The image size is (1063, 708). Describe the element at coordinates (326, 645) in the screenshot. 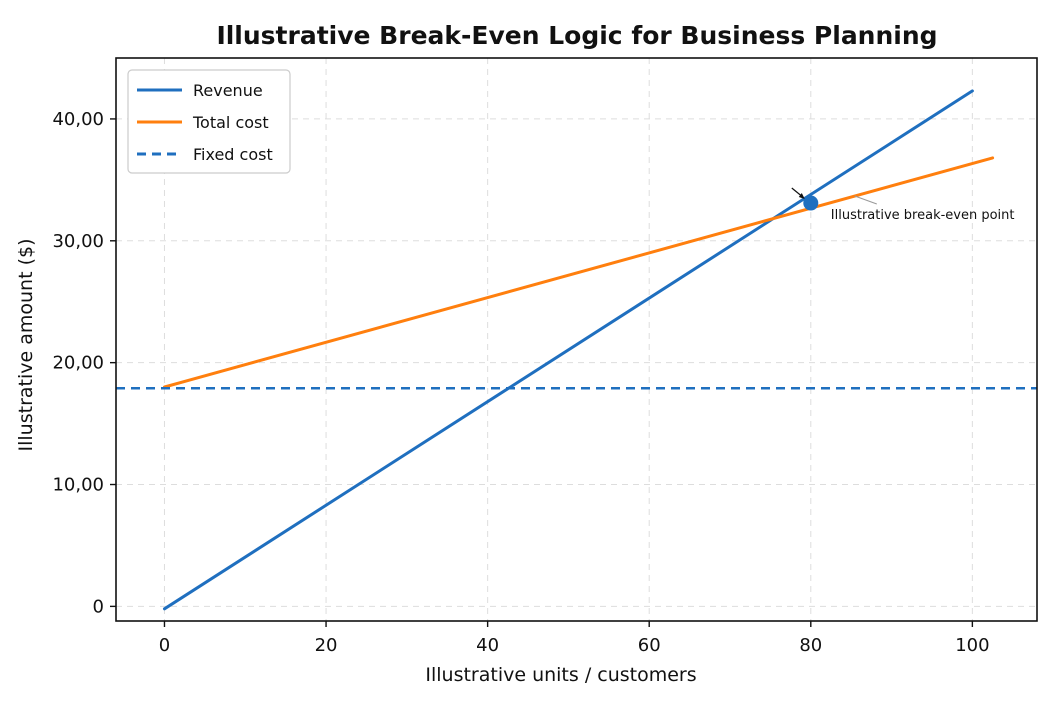

I see `x-tick-label: 20` at that location.